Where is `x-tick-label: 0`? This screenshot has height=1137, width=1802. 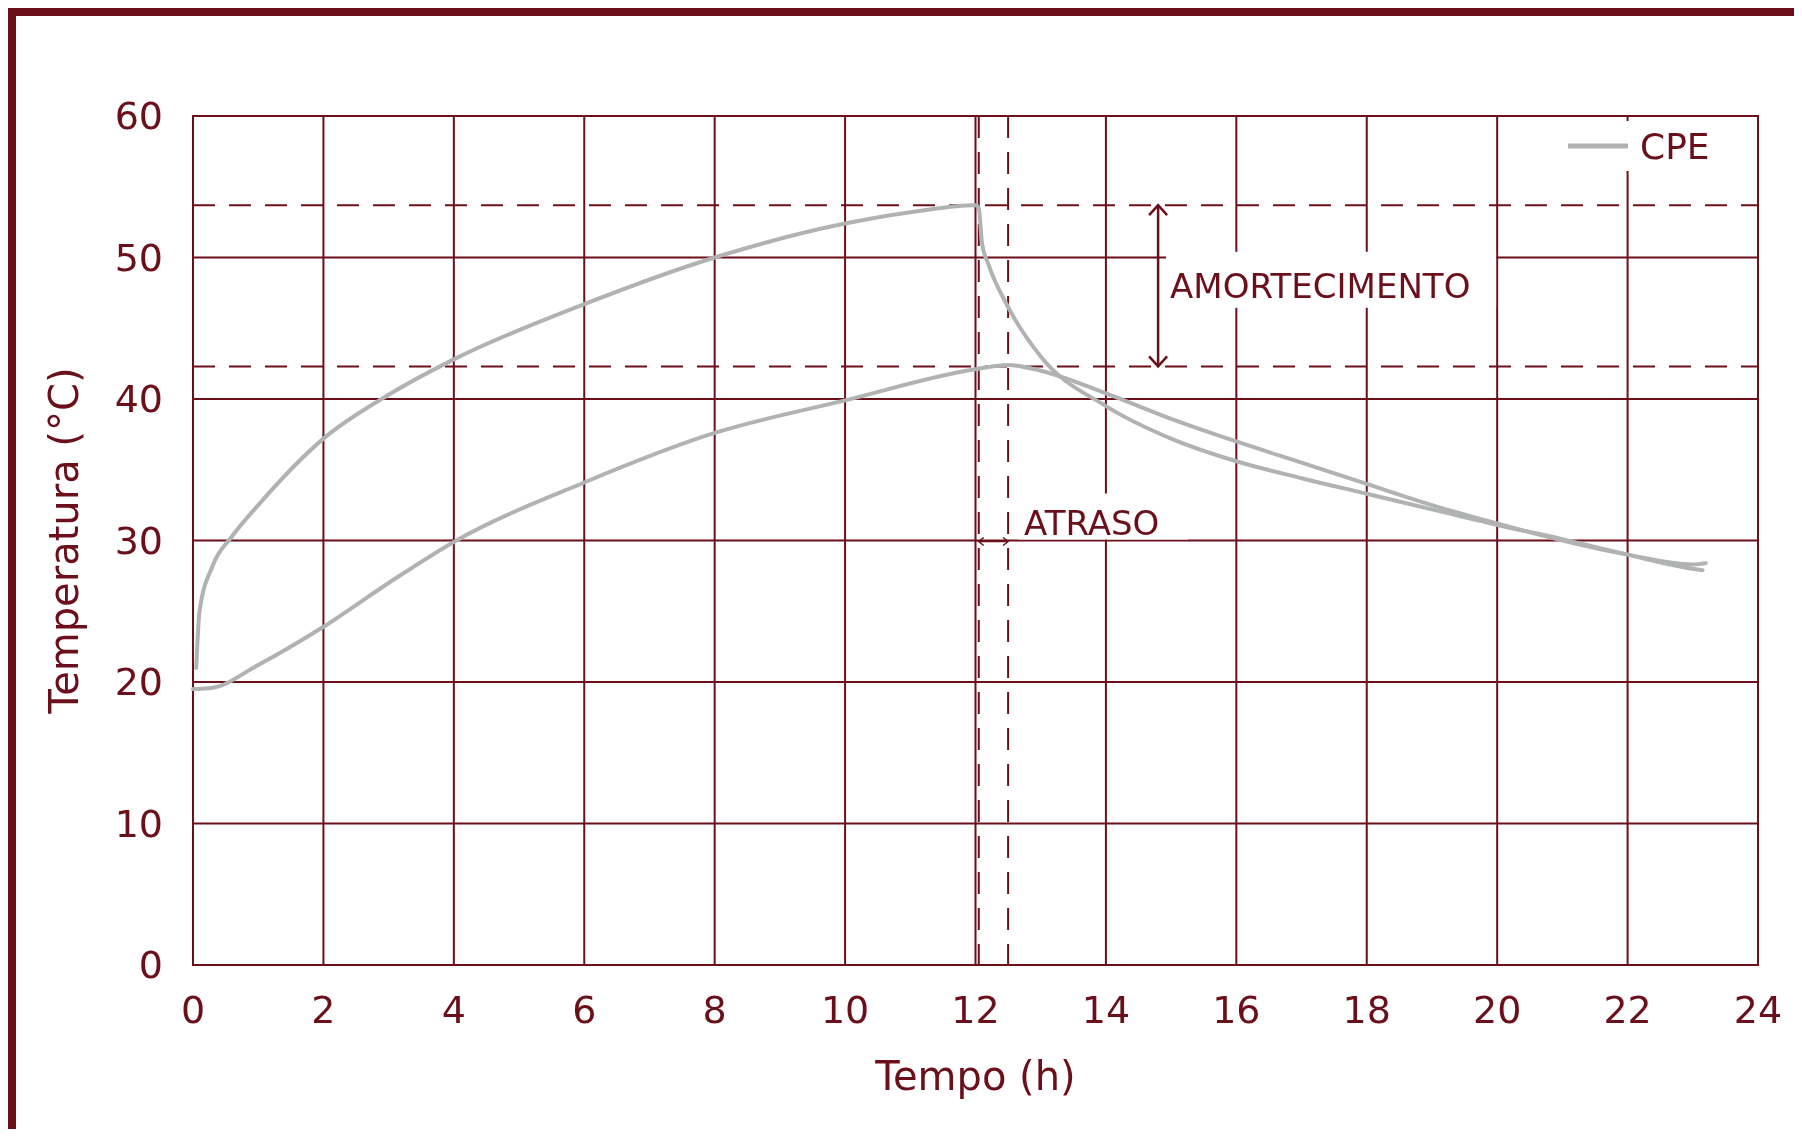 x-tick-label: 0 is located at coordinates (193, 1010).